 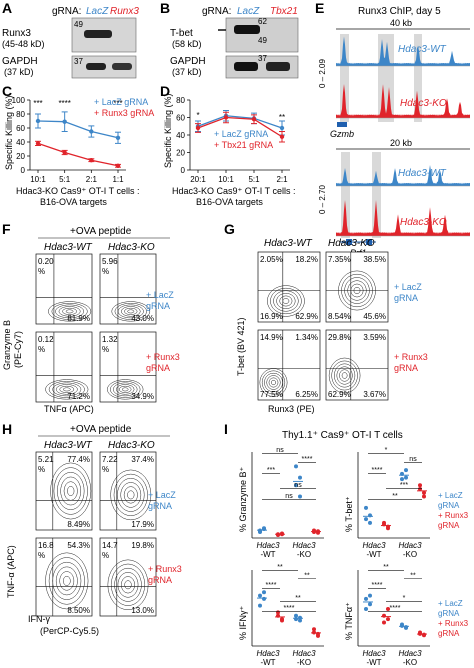 I want to click on gapdh-row-label-b: GAPDH, so click(x=188, y=61).